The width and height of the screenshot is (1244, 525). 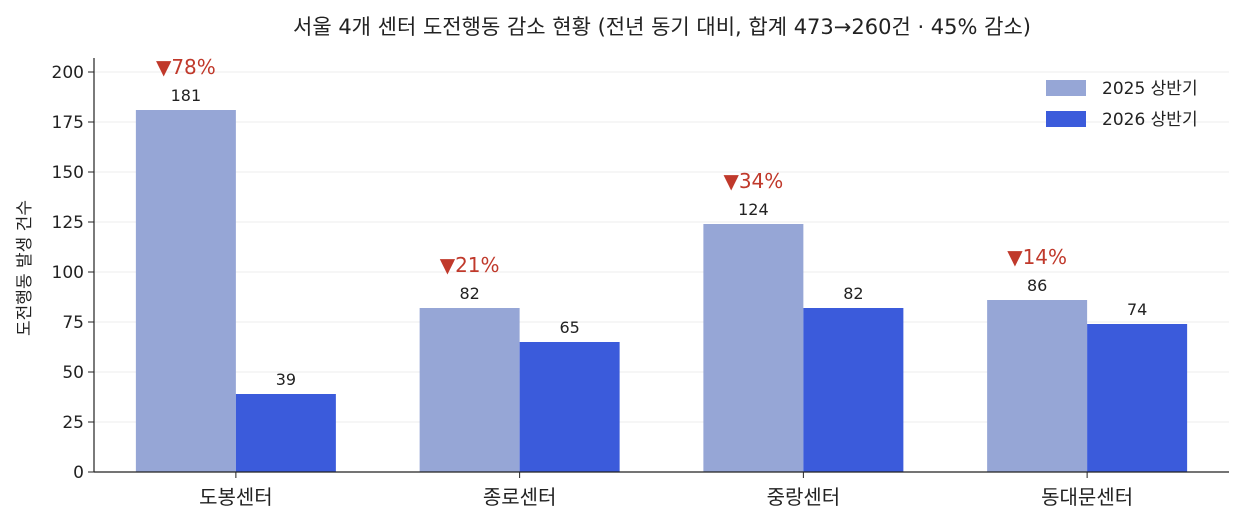 What do you see at coordinates (470, 265) in the screenshot?
I see `reduction-label: ▼21%` at bounding box center [470, 265].